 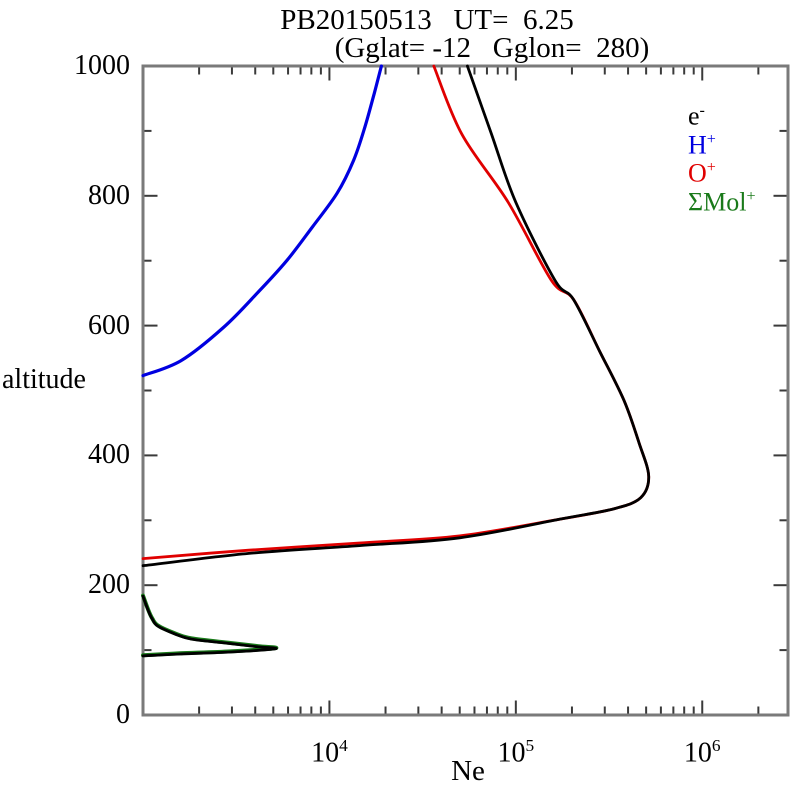 I want to click on x-axis-label: Ne, so click(x=468, y=771).